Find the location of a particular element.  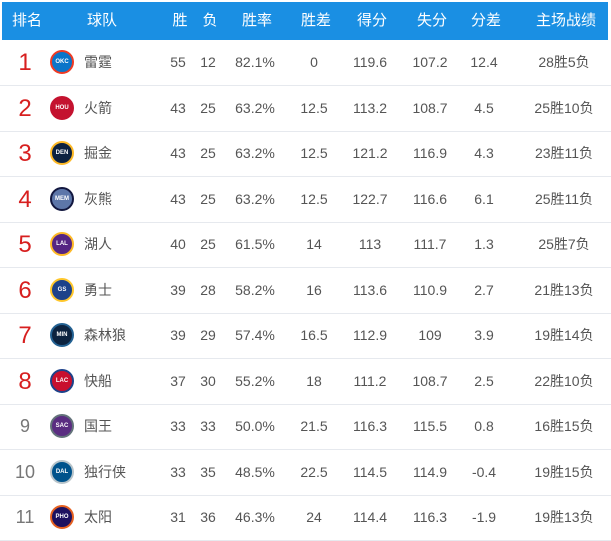

games-behind-value: 18 is located at coordinates (314, 380).